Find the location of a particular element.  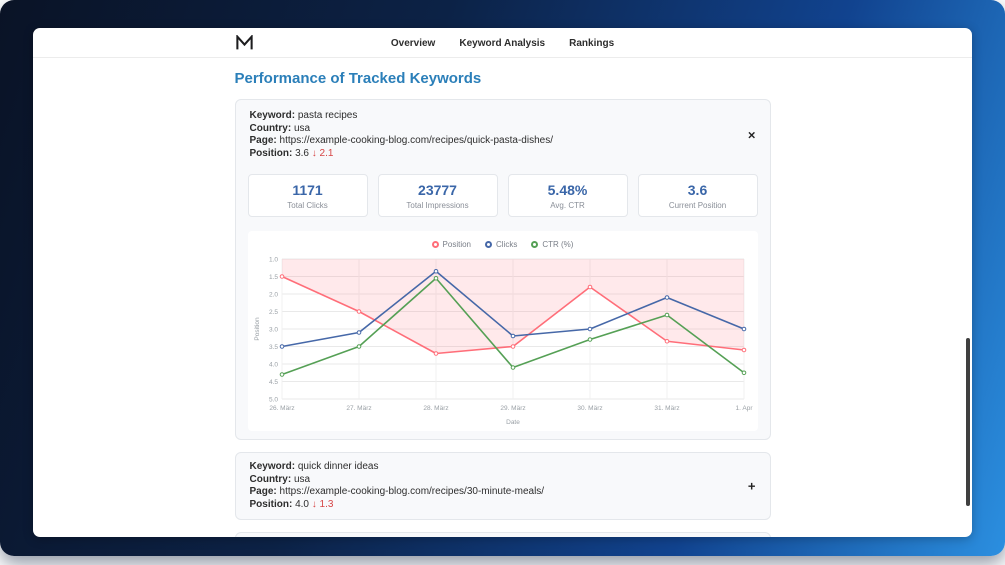

legend-item-ctr: CTR (%) is located at coordinates (552, 244).